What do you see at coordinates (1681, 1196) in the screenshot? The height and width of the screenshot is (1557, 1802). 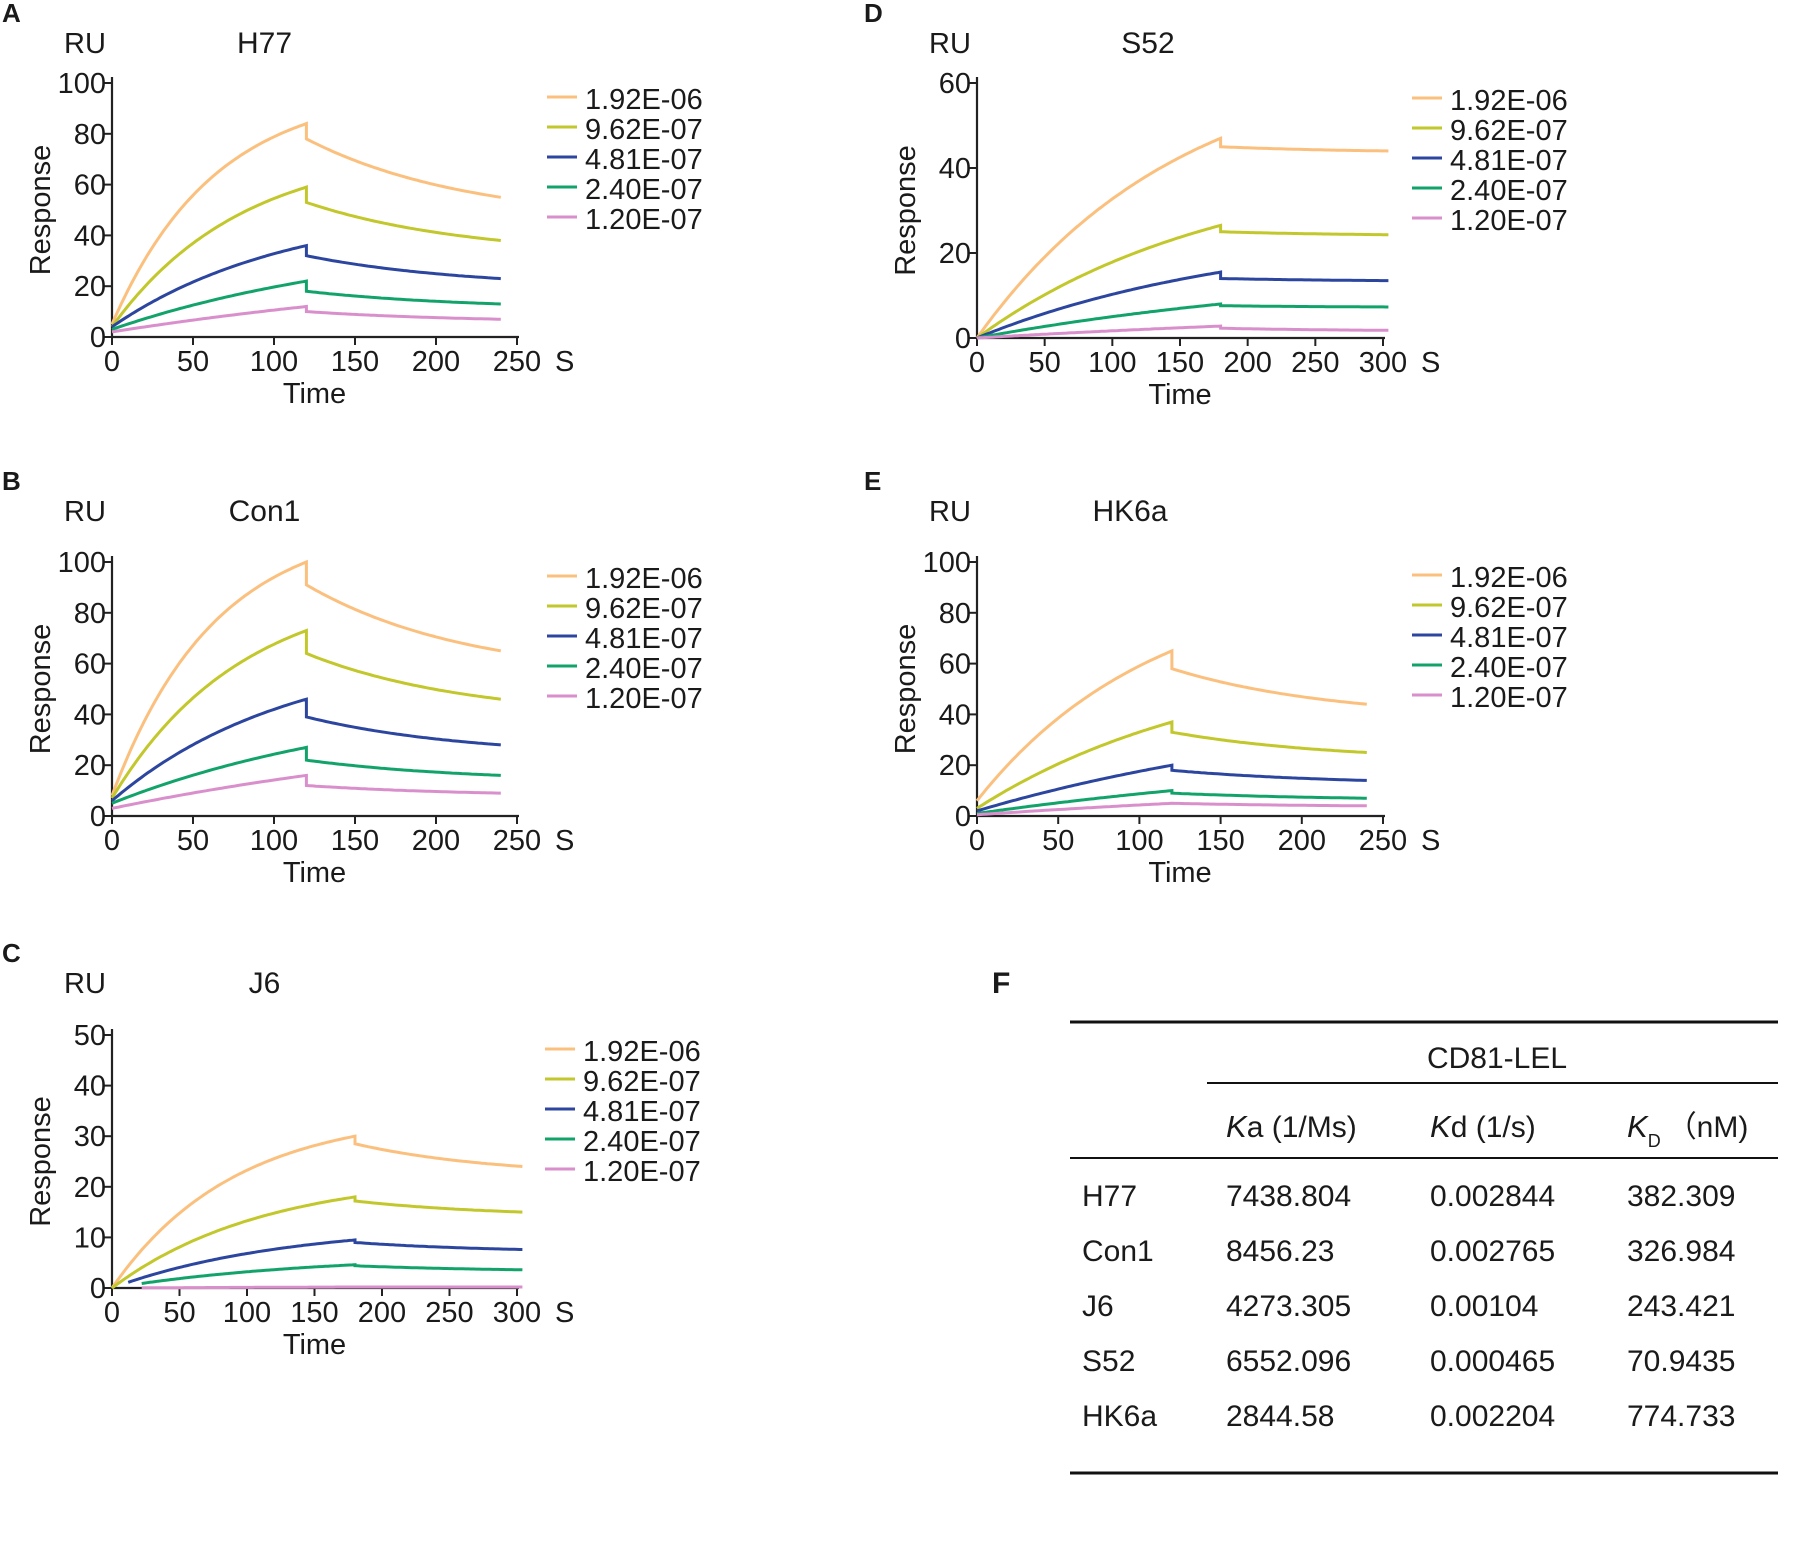 I see `table-cell: 382.309` at bounding box center [1681, 1196].